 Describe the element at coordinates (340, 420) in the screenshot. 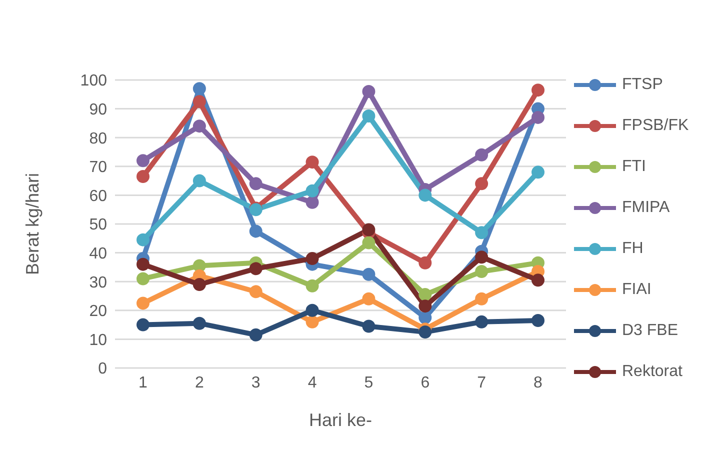

I see `x-axis-title: Hari ke-` at that location.